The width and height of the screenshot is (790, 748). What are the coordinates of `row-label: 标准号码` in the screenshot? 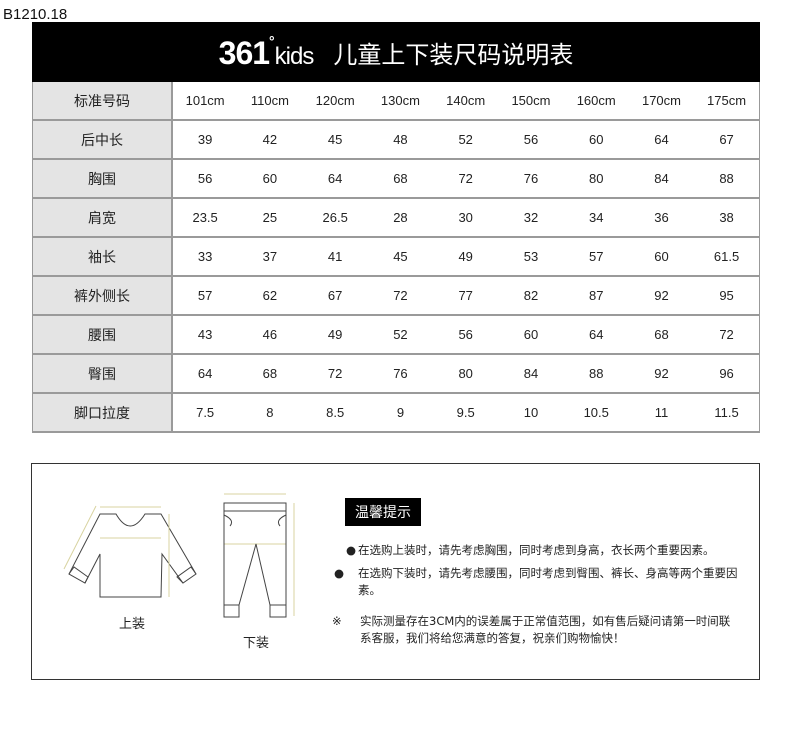 It's located at (102, 101).